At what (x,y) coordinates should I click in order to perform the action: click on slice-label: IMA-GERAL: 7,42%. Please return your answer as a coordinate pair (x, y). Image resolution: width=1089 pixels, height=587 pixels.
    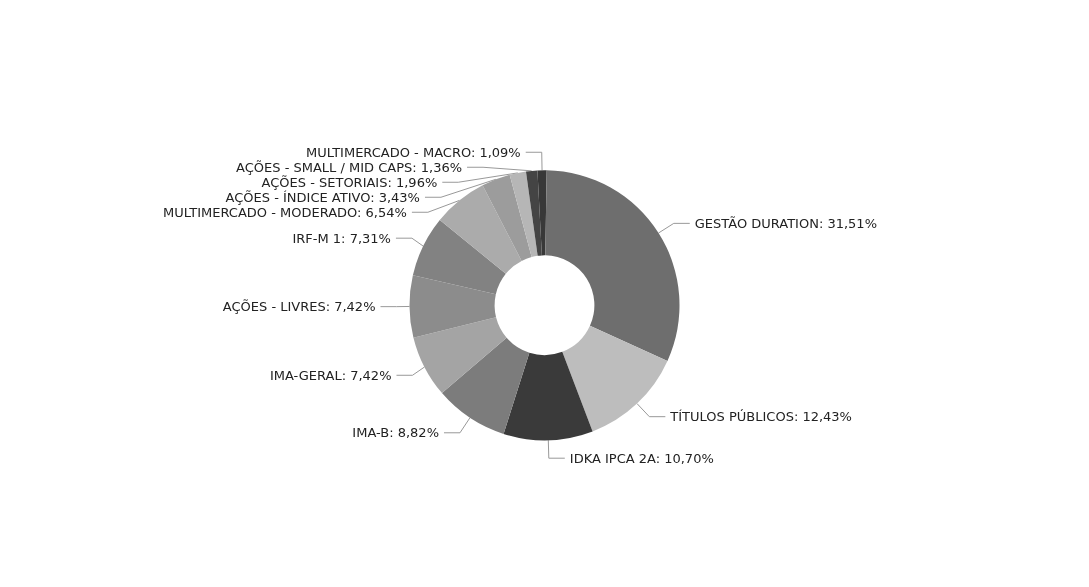
    Looking at the image, I should click on (330, 375).